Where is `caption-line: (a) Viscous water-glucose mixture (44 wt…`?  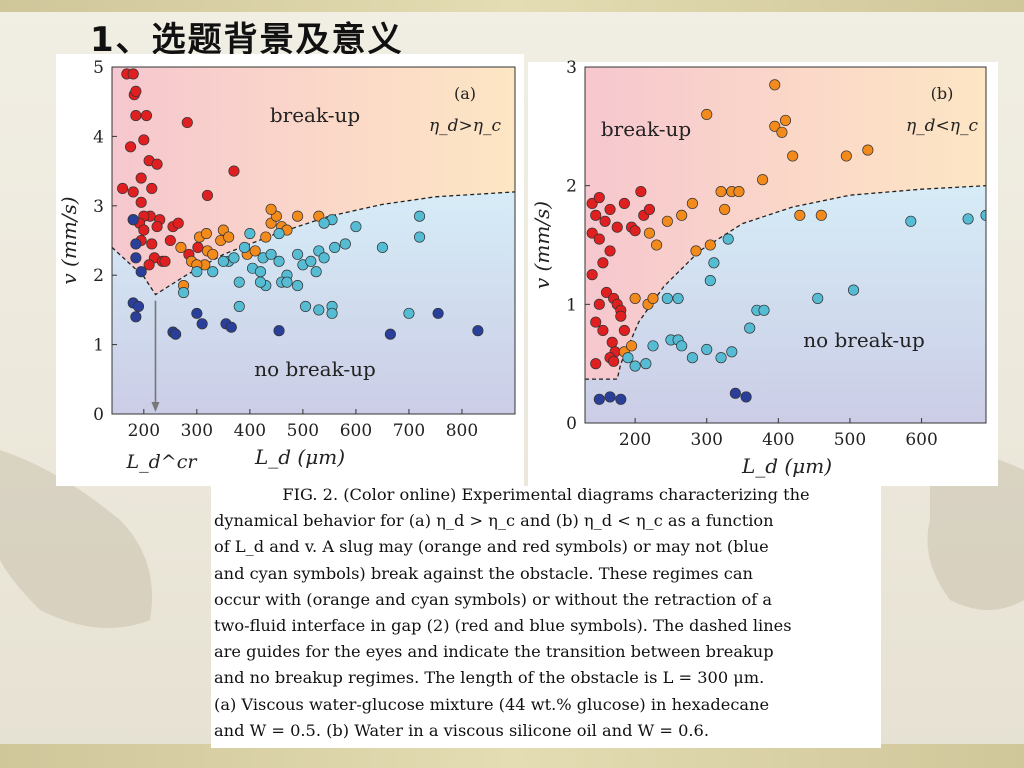
caption-line: (a) Viscous water-glucose mixture (44 wt… is located at coordinates (492, 704).